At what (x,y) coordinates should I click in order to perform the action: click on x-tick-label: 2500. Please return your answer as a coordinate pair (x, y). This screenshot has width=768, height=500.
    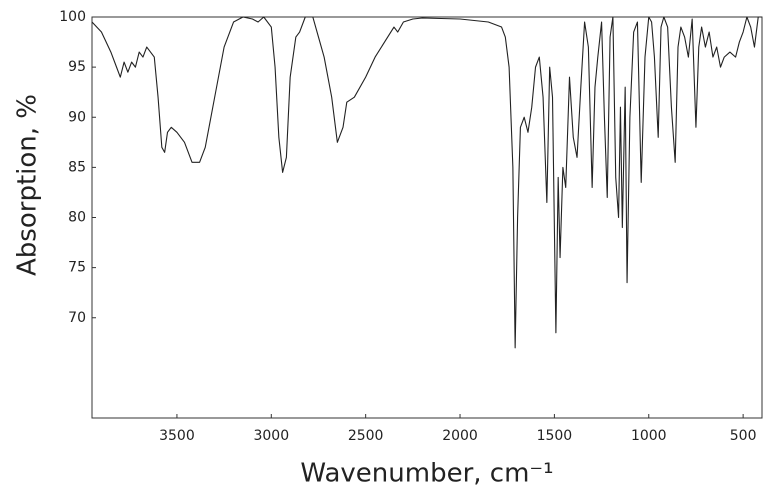
    Looking at the image, I should click on (366, 436).